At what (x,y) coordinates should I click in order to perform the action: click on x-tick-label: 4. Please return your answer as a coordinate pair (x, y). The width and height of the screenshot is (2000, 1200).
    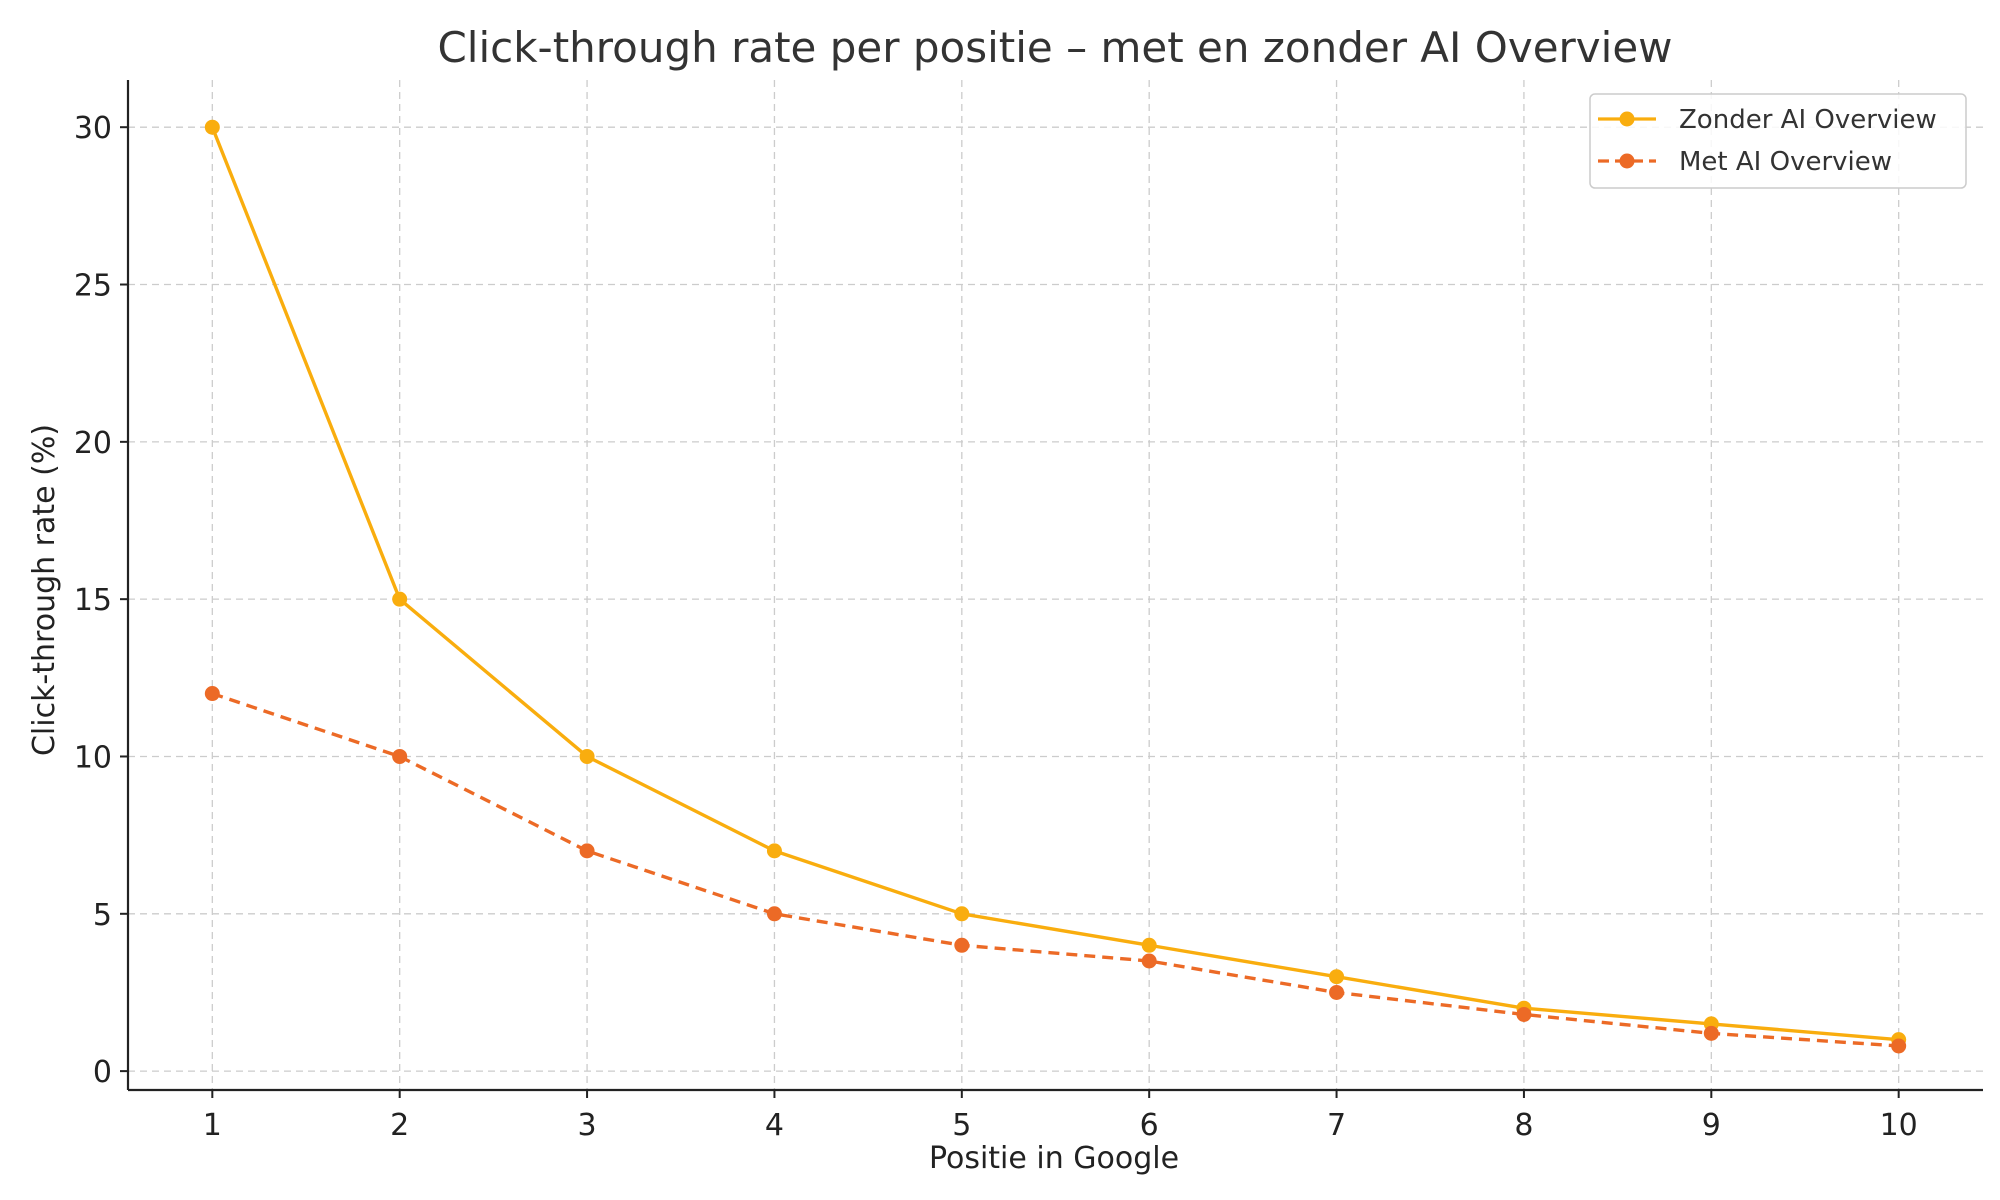
    Looking at the image, I should click on (774, 1125).